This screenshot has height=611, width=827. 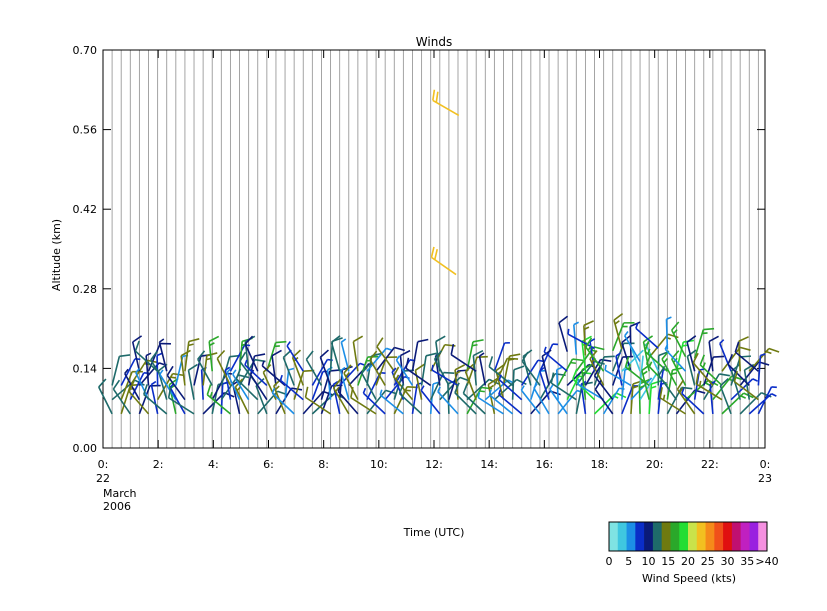 What do you see at coordinates (692, 544) in the screenshot?
I see `wind-speed-legend: 0 5 10 15 20 25 30 35 >40` at bounding box center [692, 544].